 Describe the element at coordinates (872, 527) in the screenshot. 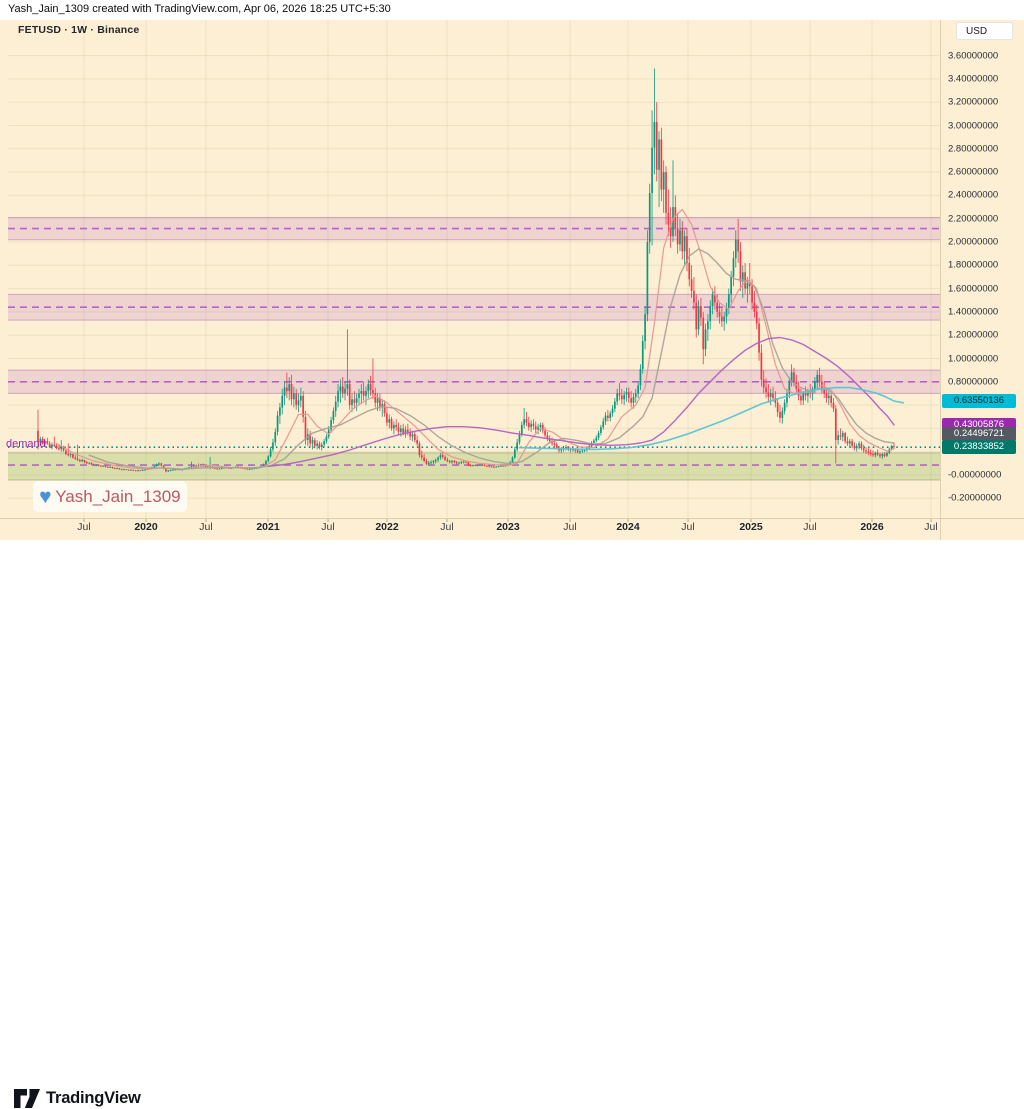

I see `time-tick: 2026` at that location.